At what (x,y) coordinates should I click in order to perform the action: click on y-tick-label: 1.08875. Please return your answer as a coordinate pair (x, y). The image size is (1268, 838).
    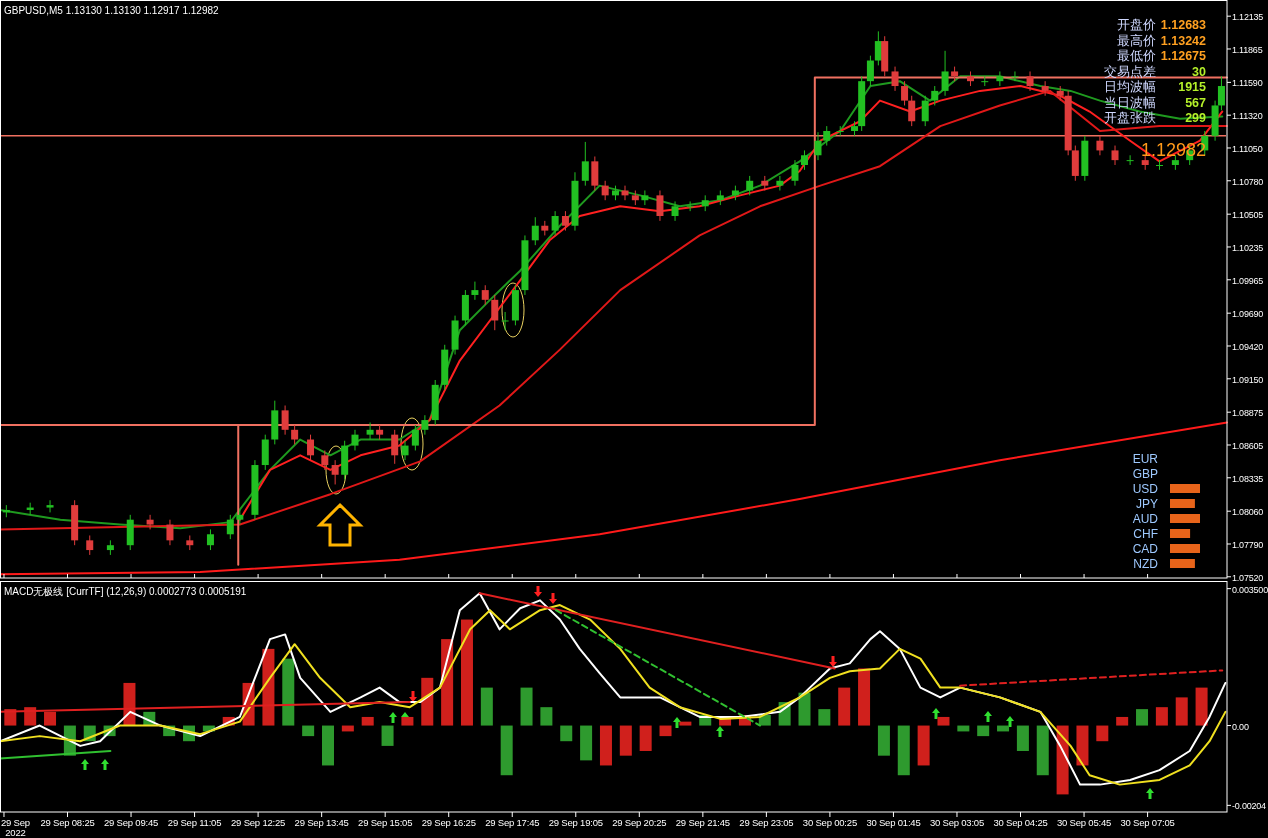
    Looking at the image, I should click on (1248, 413).